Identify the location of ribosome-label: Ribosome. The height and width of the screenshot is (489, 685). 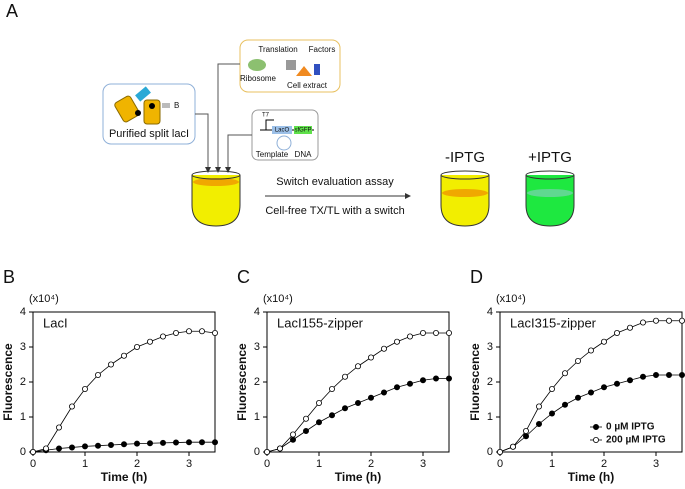
(258, 78).